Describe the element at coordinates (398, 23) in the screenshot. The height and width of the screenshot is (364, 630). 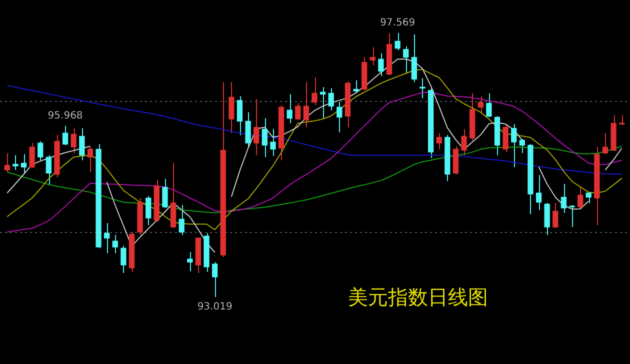
I see `annotation: 97.569` at that location.